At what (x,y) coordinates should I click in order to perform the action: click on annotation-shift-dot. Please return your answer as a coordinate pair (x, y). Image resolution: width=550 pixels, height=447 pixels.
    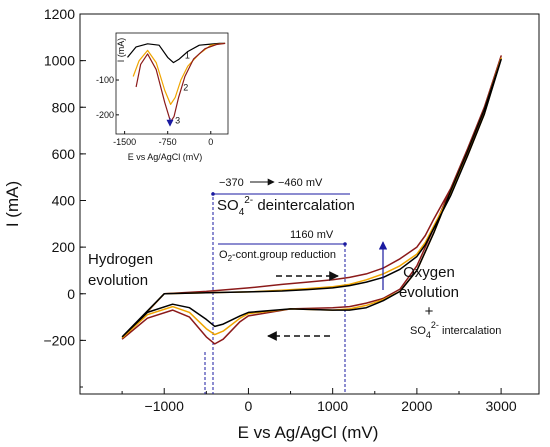
    Looking at the image, I should click on (213, 194).